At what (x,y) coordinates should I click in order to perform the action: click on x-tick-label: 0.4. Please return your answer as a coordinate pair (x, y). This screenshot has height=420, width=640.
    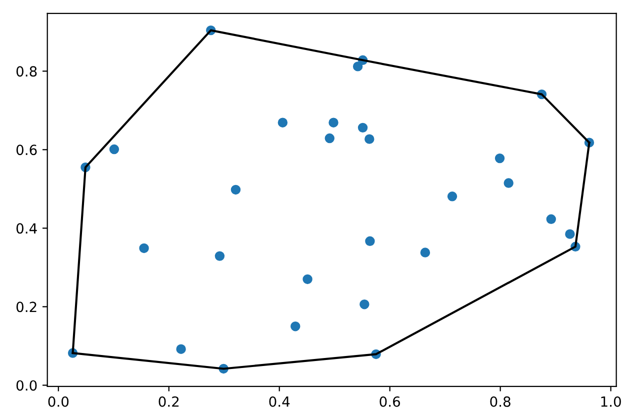
    Looking at the image, I should click on (279, 401).